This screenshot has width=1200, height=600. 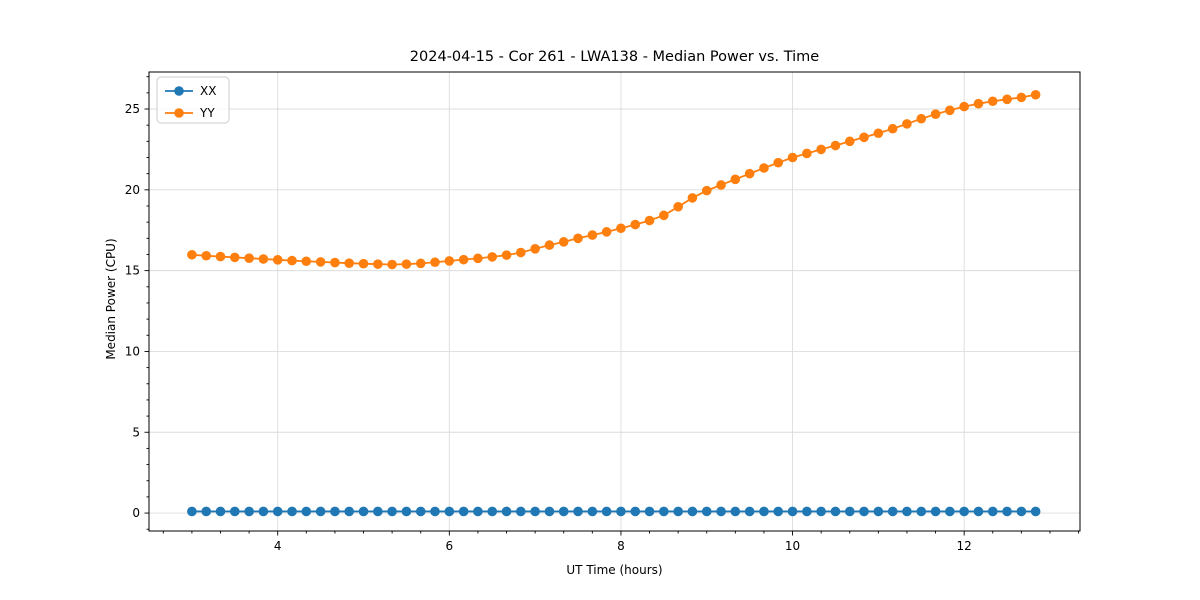 I want to click on y-tick-label: 5, so click(x=136, y=432).